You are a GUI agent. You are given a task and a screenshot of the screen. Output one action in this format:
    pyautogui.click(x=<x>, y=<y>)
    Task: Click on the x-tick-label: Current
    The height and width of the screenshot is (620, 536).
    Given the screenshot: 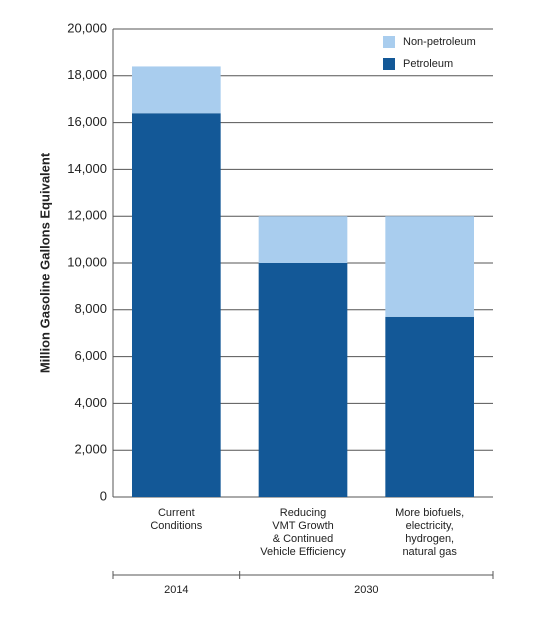 What is the action you would take?
    pyautogui.click(x=176, y=513)
    